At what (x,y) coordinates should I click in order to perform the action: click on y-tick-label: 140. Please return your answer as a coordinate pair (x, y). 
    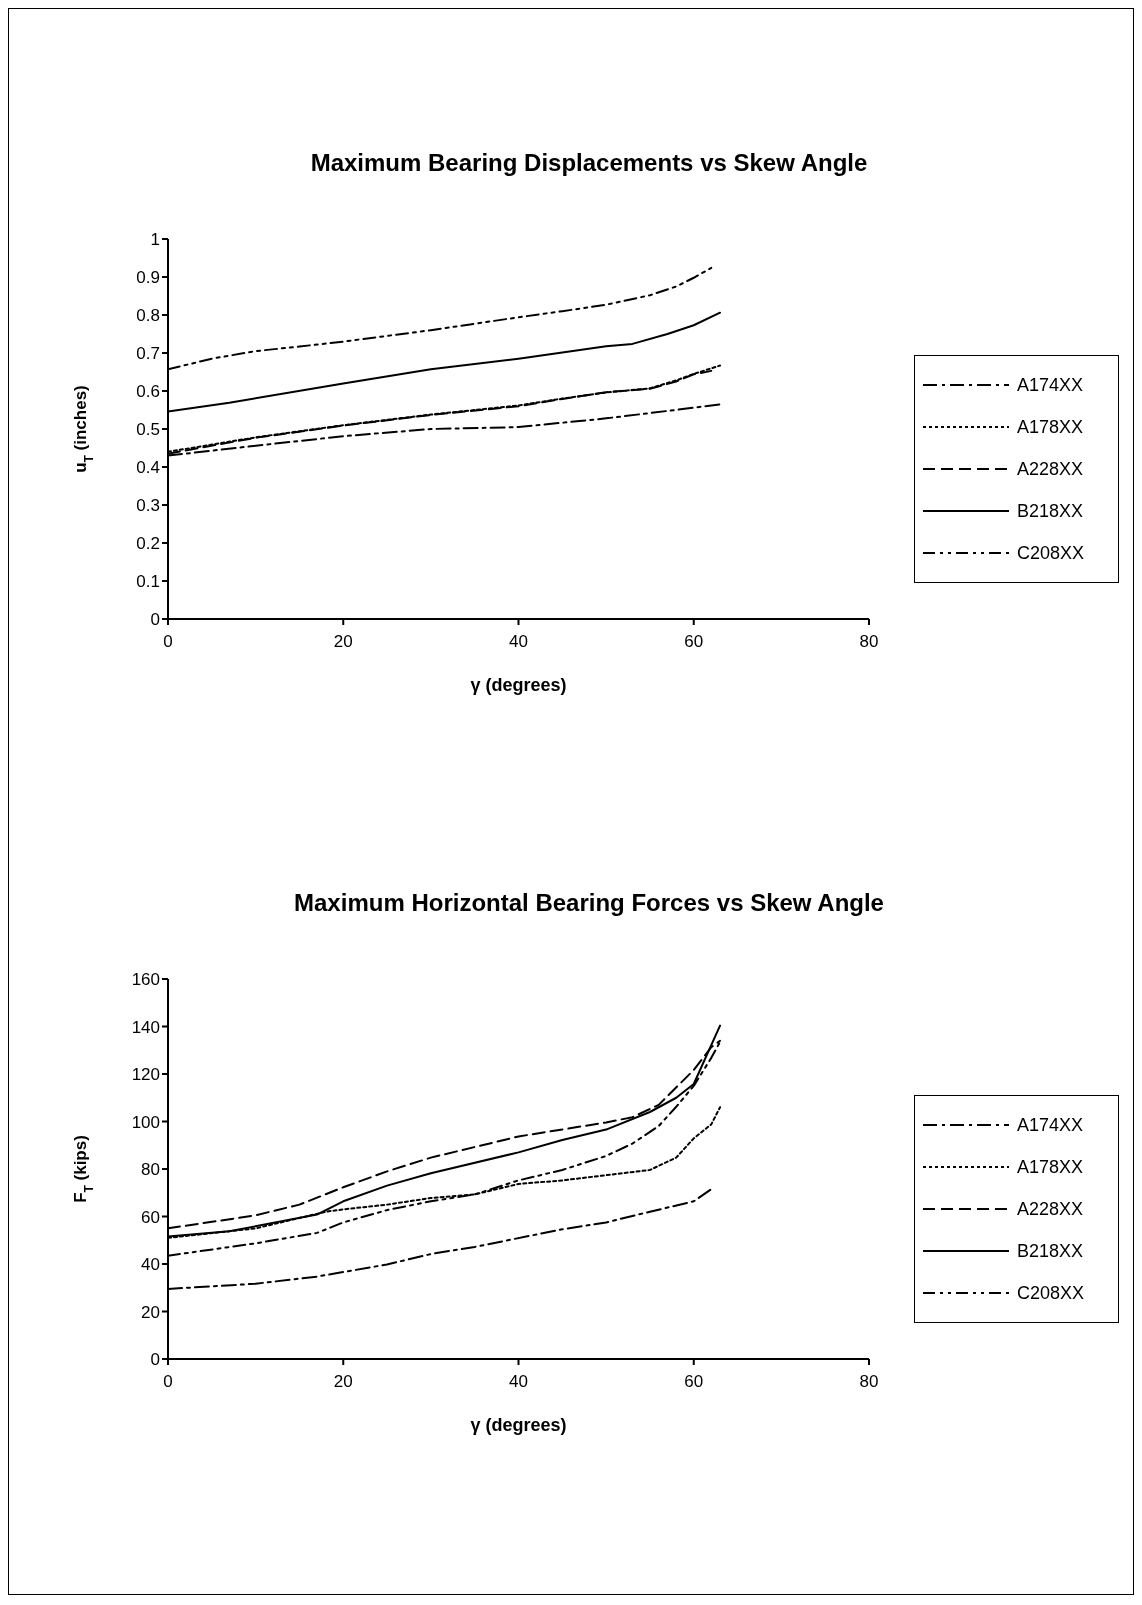
    Looking at the image, I should click on (145, 1027).